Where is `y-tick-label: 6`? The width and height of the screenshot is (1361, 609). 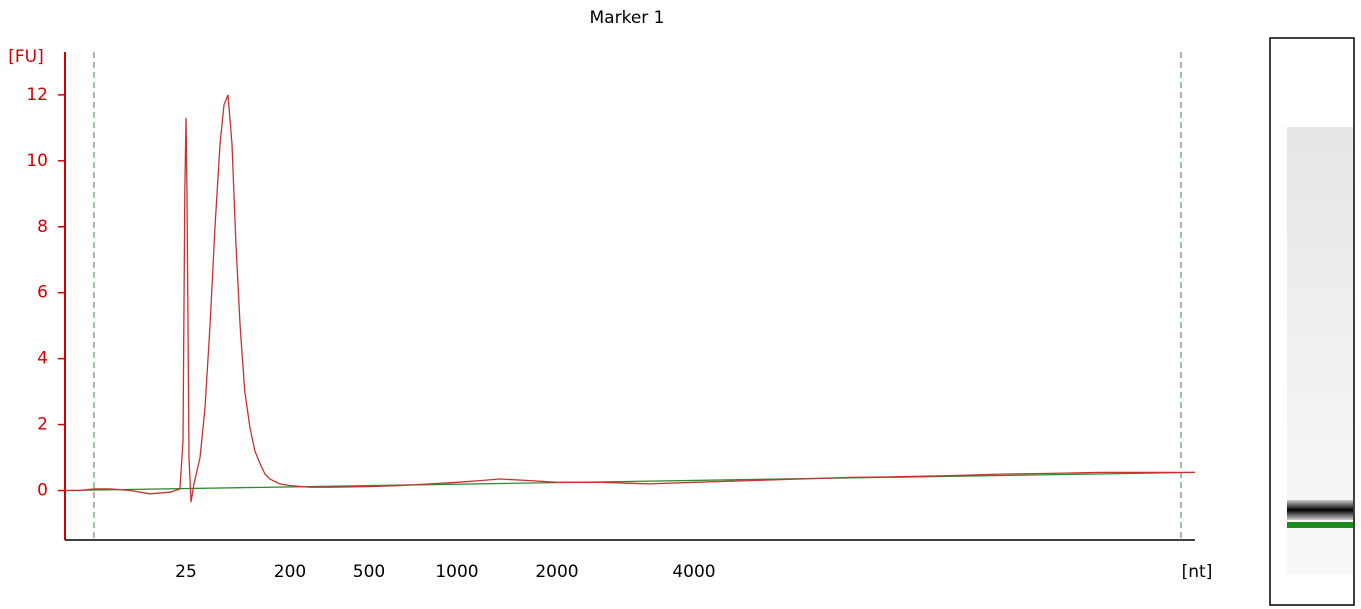 y-tick-label: 6 is located at coordinates (42, 293).